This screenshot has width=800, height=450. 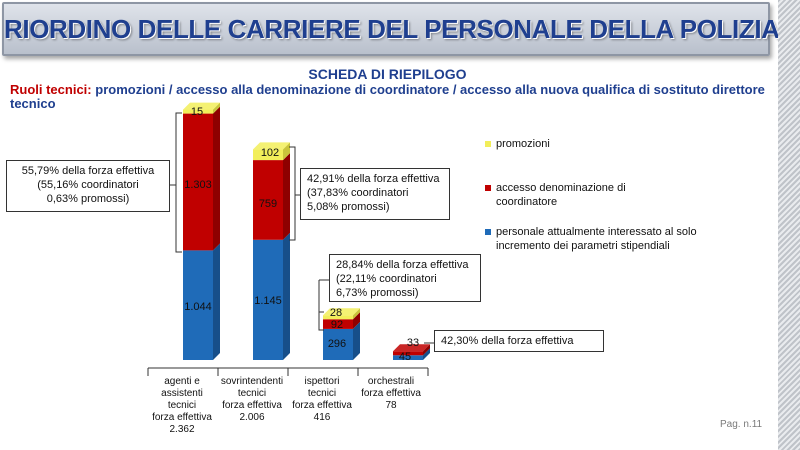 What do you see at coordinates (294, 193) in the screenshot?
I see `bracket-sovrintendenti` at bounding box center [294, 193].